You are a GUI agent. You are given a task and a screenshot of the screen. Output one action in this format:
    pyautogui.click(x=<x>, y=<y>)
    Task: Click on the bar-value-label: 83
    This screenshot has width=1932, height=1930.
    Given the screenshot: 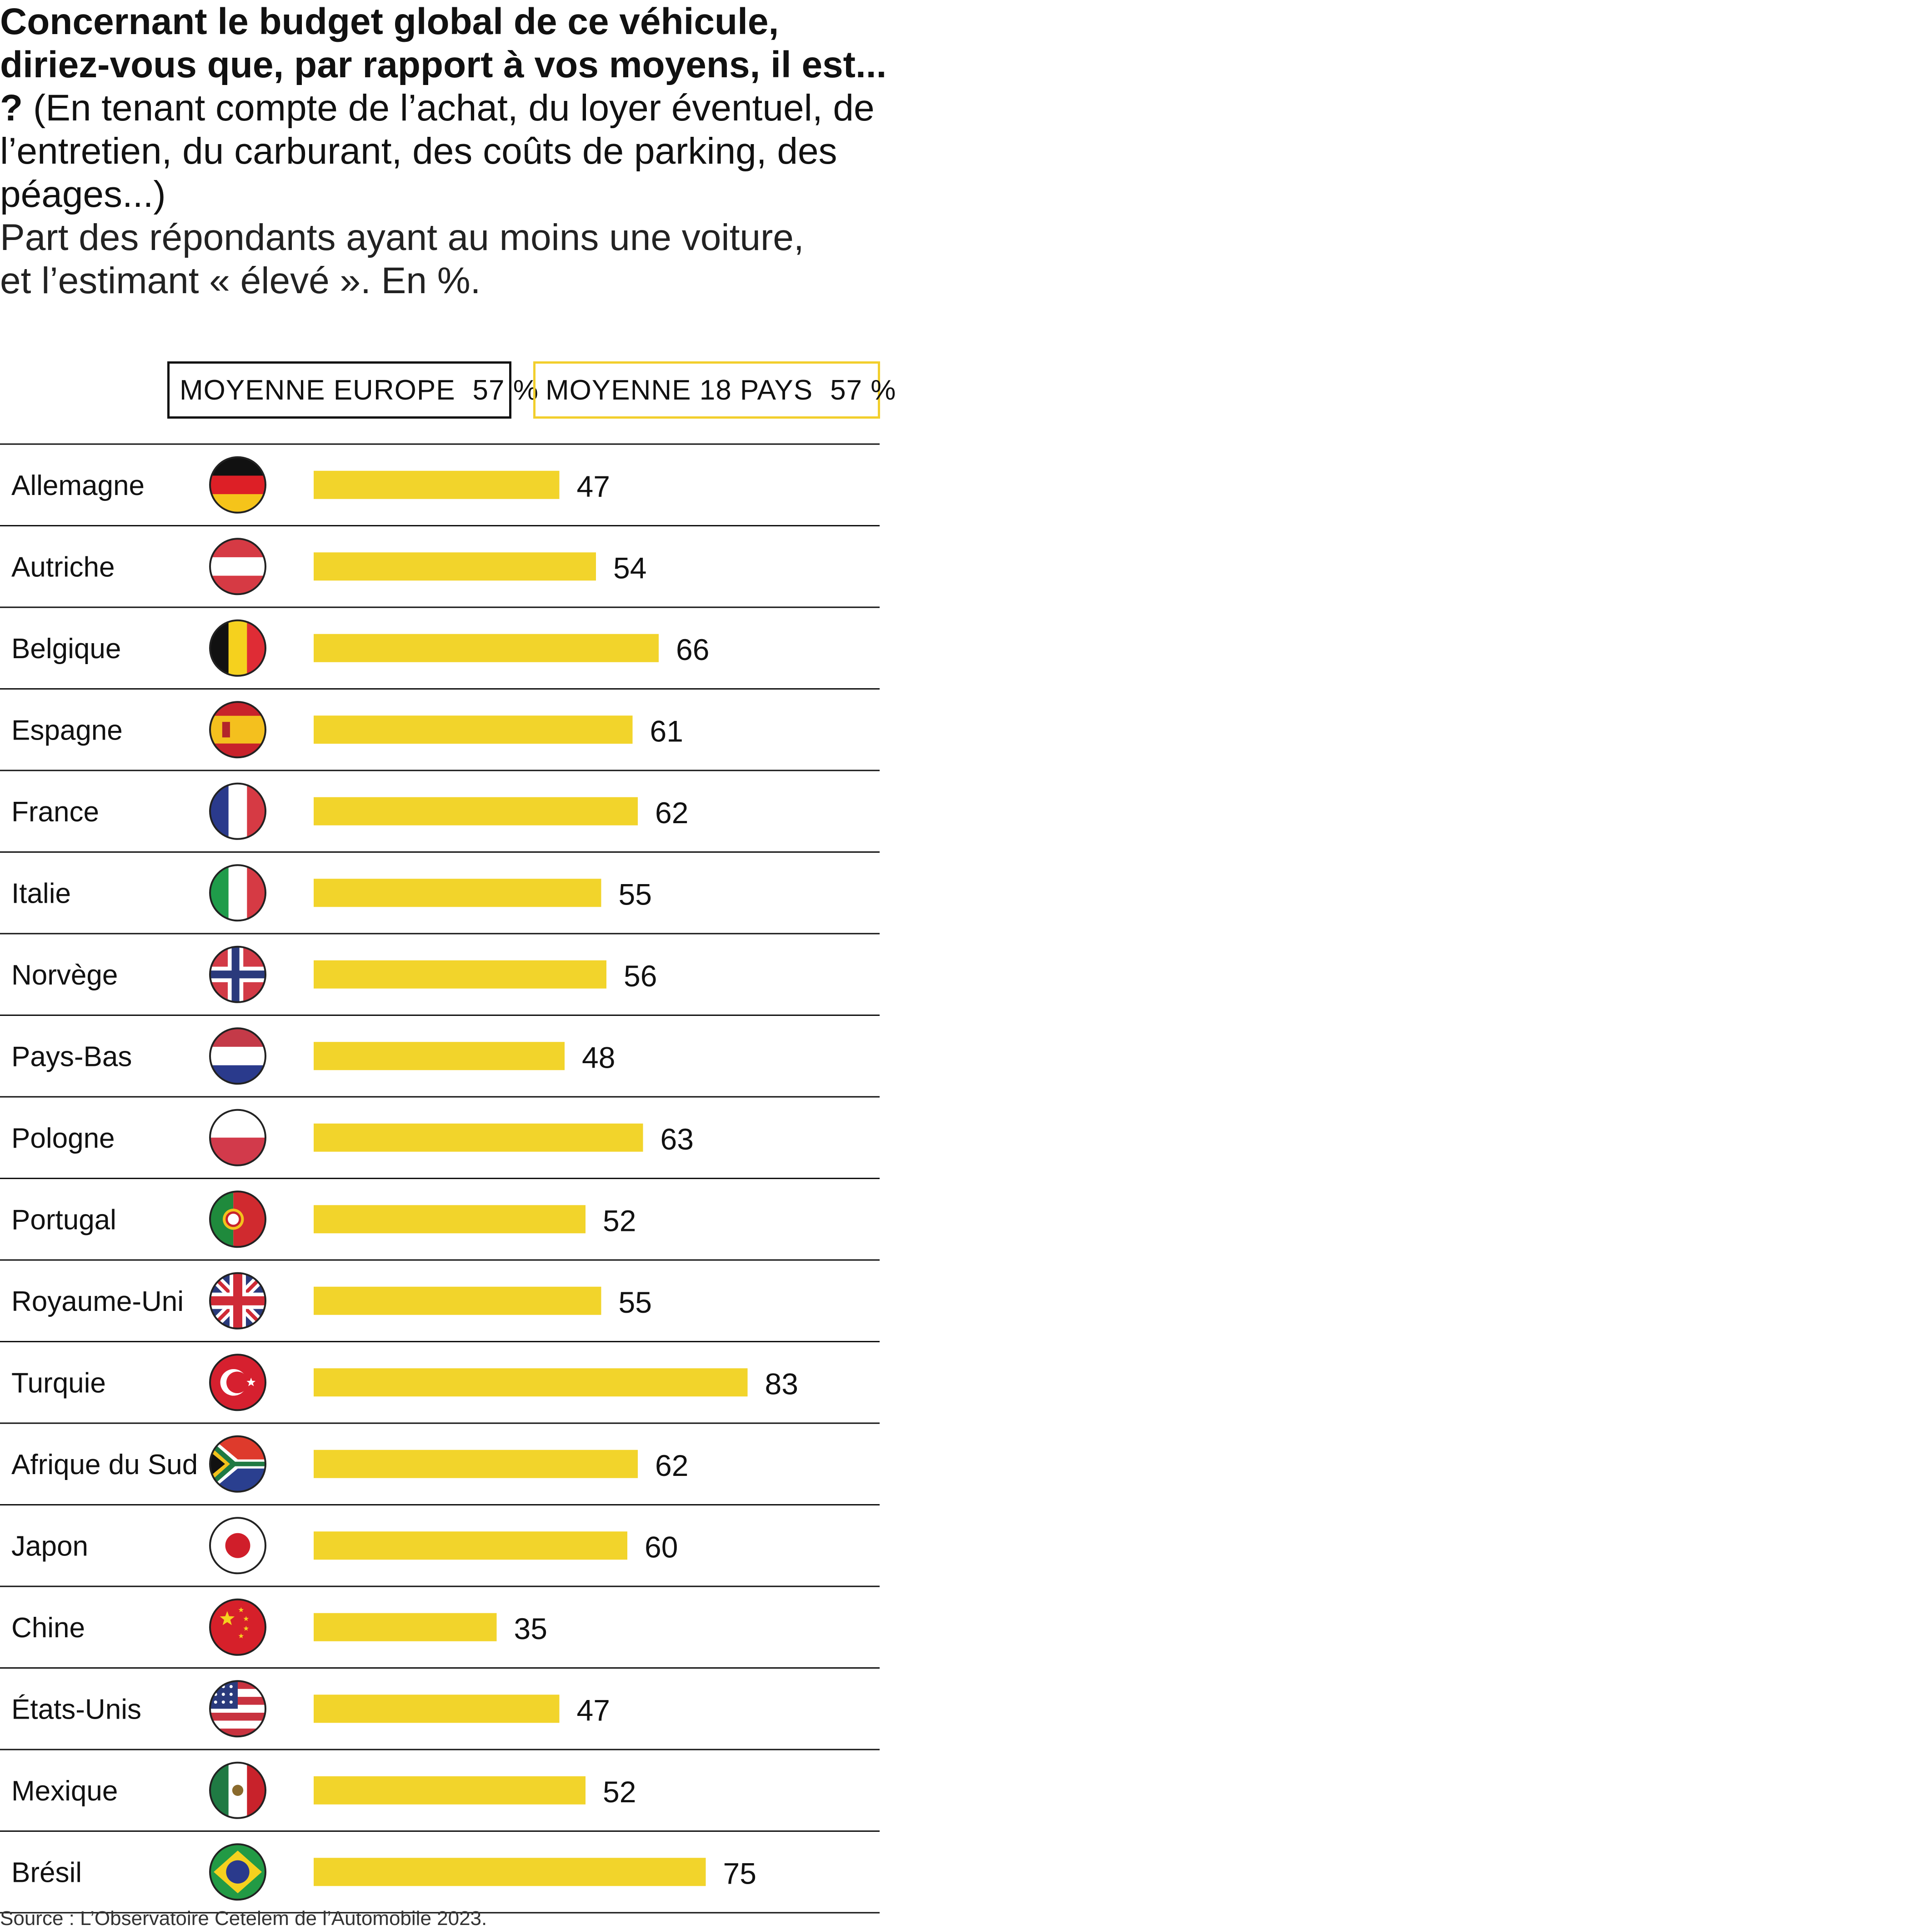 What is the action you would take?
    pyautogui.click(x=781, y=1383)
    